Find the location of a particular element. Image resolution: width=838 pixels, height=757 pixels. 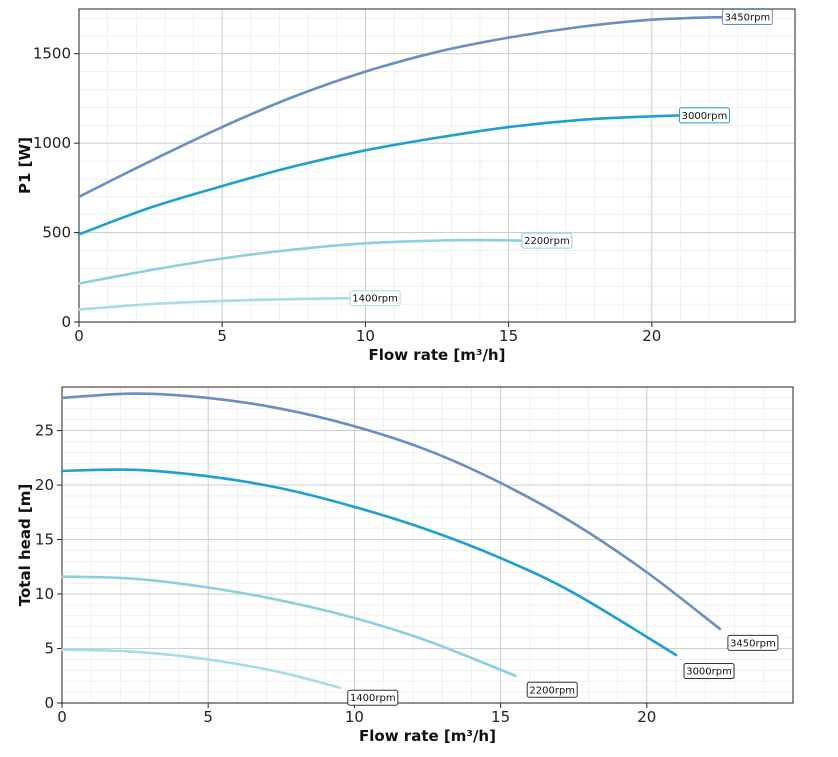

series-line-3000rpm is located at coordinates (379, 175).